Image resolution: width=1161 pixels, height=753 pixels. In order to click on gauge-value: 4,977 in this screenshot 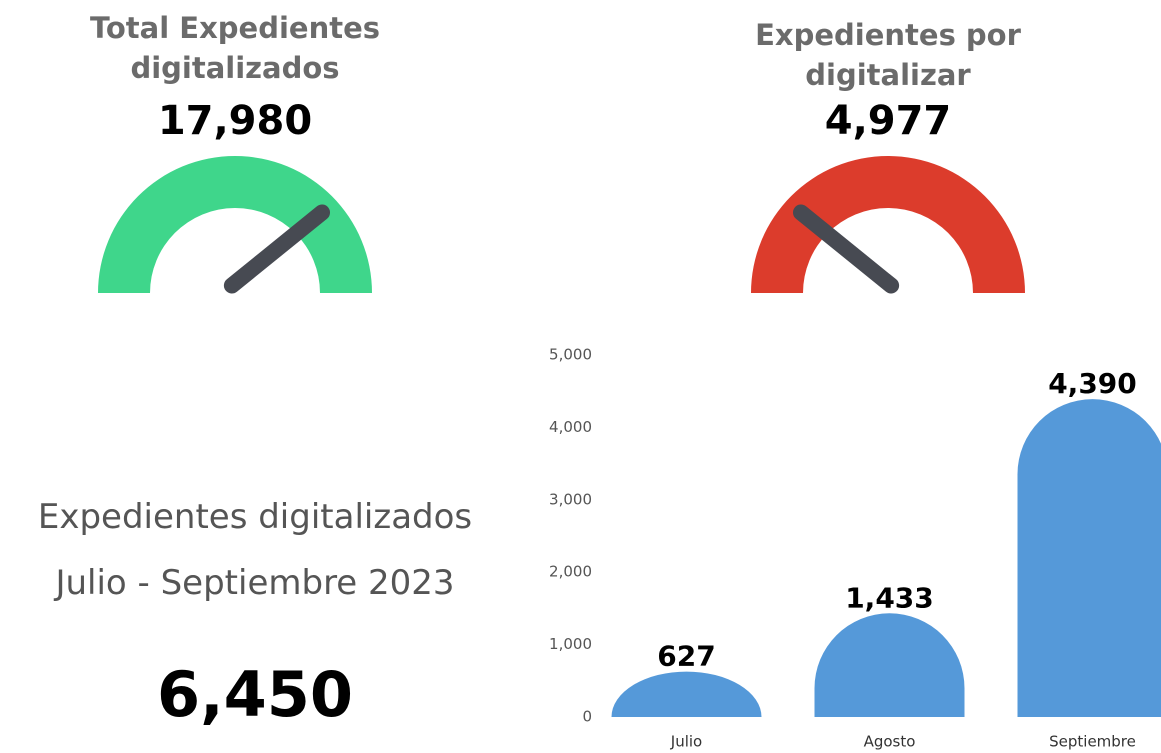, I will do `click(888, 121)`.